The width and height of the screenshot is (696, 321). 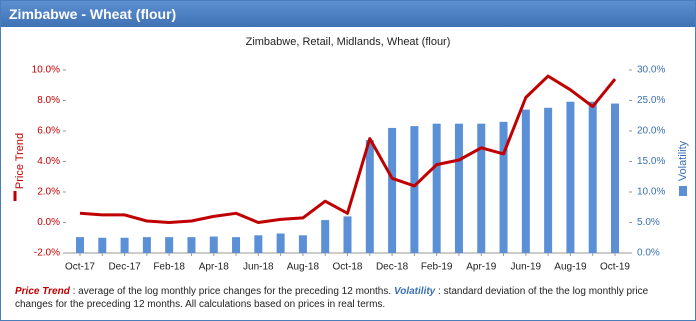 What do you see at coordinates (258, 267) in the screenshot?
I see `x-tick-label: Jun-18` at bounding box center [258, 267].